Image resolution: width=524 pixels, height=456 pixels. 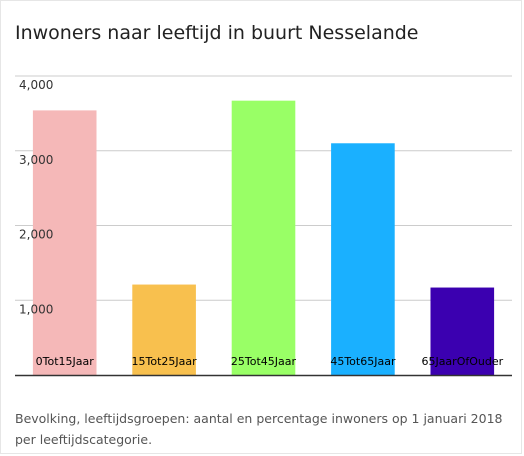 What do you see at coordinates (165, 361) in the screenshot?
I see `x-category-label: 15Tot25Jaar` at bounding box center [165, 361].